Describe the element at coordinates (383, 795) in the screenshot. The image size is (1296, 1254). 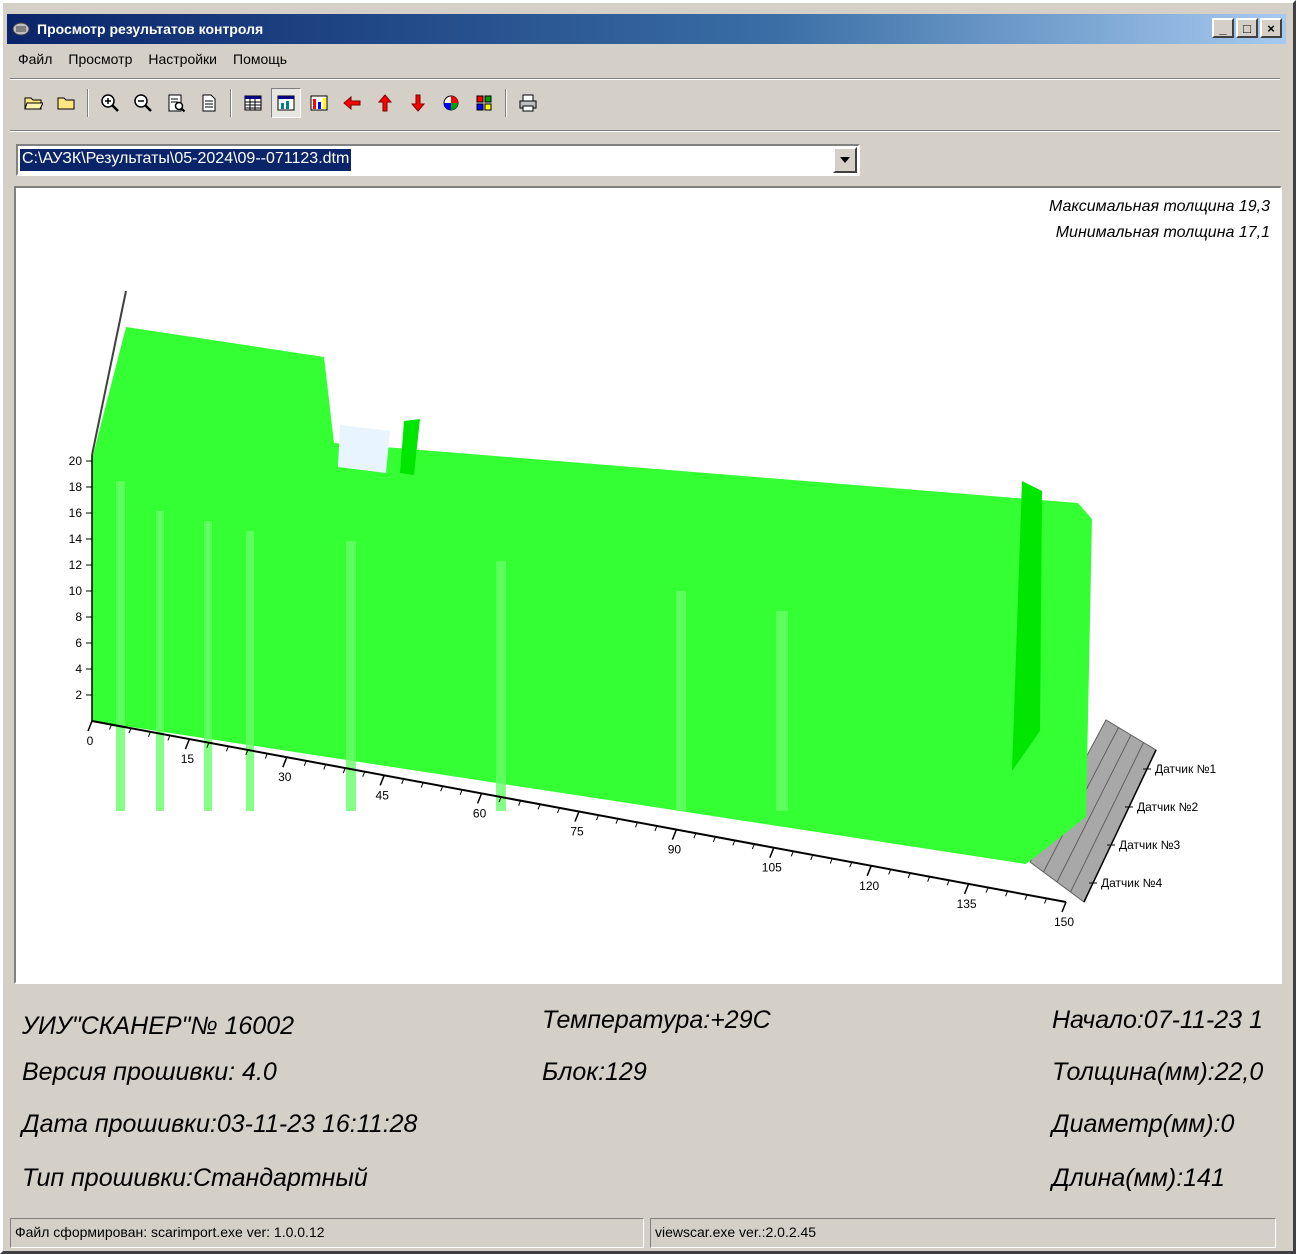
I see `x-tick-label: 45` at that location.